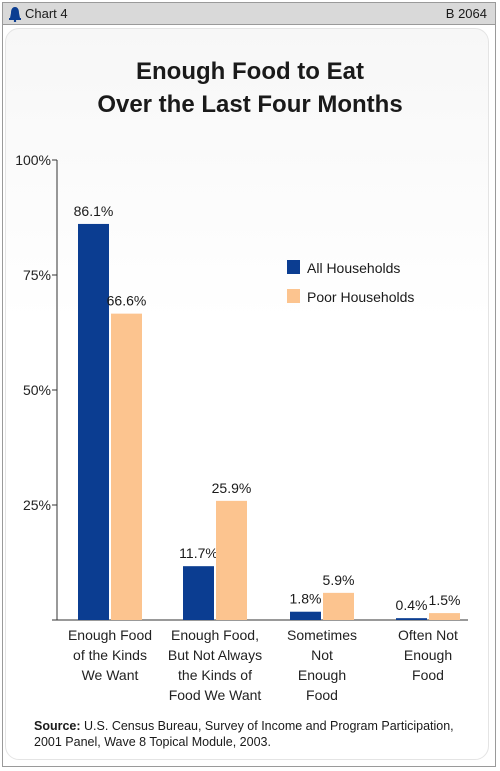 The image size is (500, 771). Describe the element at coordinates (215, 675) in the screenshot. I see `category-label: the Kinds of` at that location.